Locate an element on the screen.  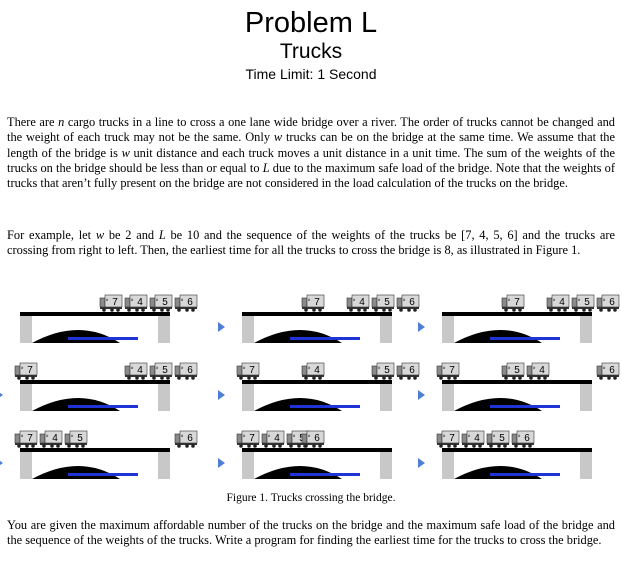
truck: #7 is located at coordinates (448, 371).